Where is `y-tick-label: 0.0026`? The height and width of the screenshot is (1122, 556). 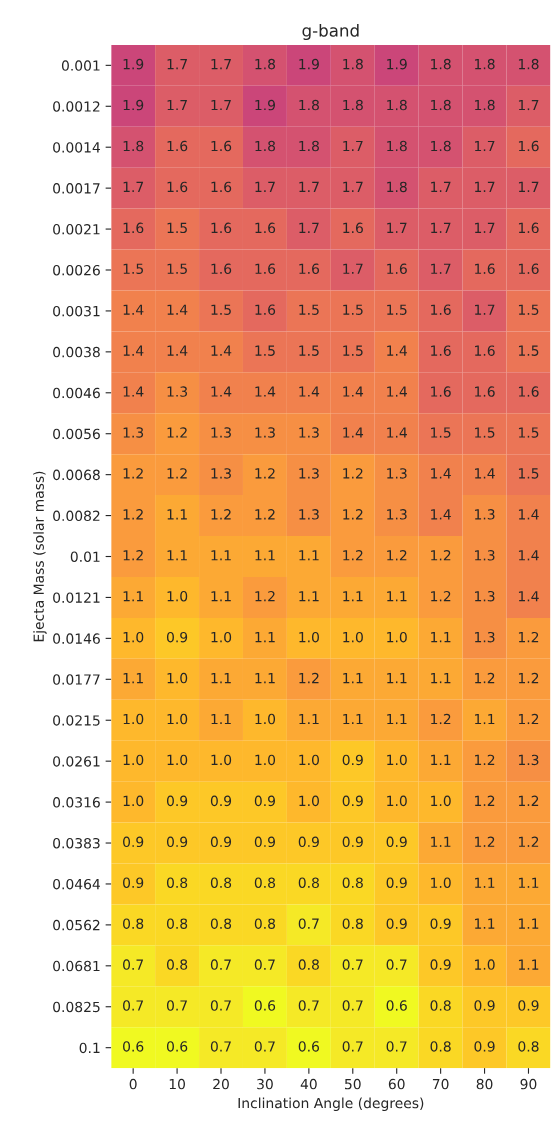 y-tick-label: 0.0026 is located at coordinates (76, 270).